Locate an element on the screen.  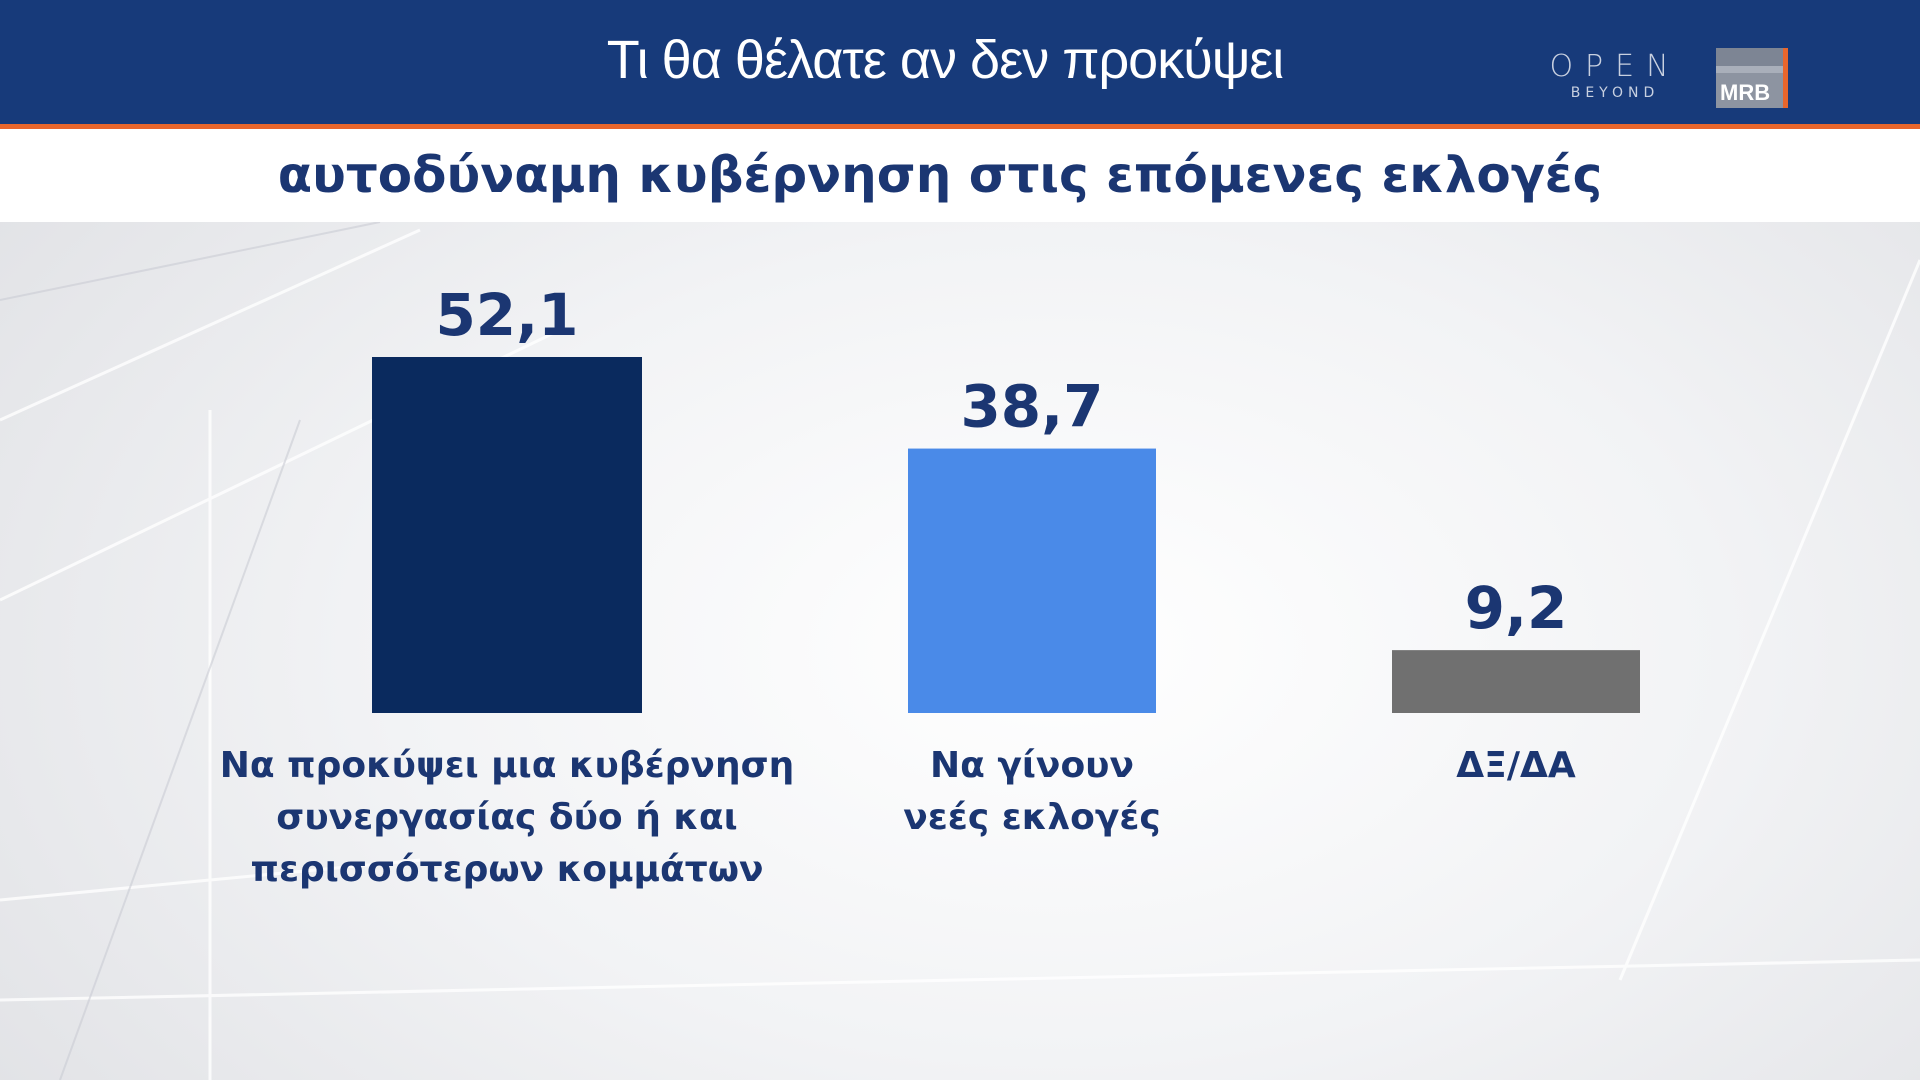
logo-open-sub: BEYOND is located at coordinates (1615, 93).